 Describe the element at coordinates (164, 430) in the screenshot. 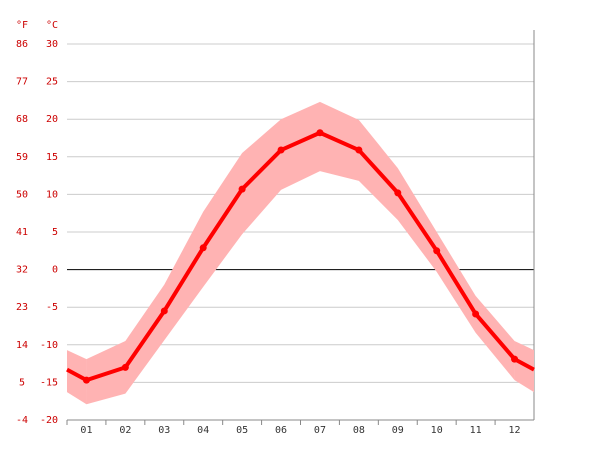

I see `x-tick-label: 03` at that location.